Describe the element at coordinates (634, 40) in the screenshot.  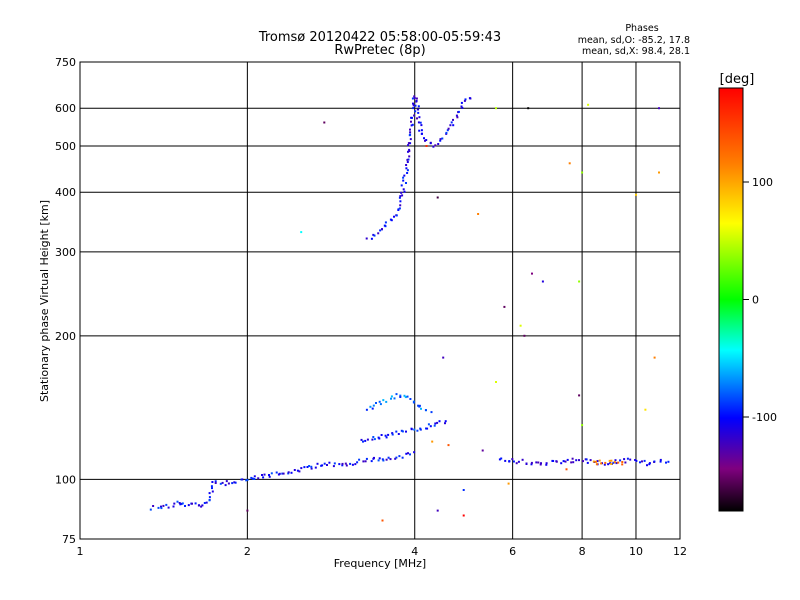
I see `phases-line-o: mean, sd,O: -85.2, 17.8` at that location.